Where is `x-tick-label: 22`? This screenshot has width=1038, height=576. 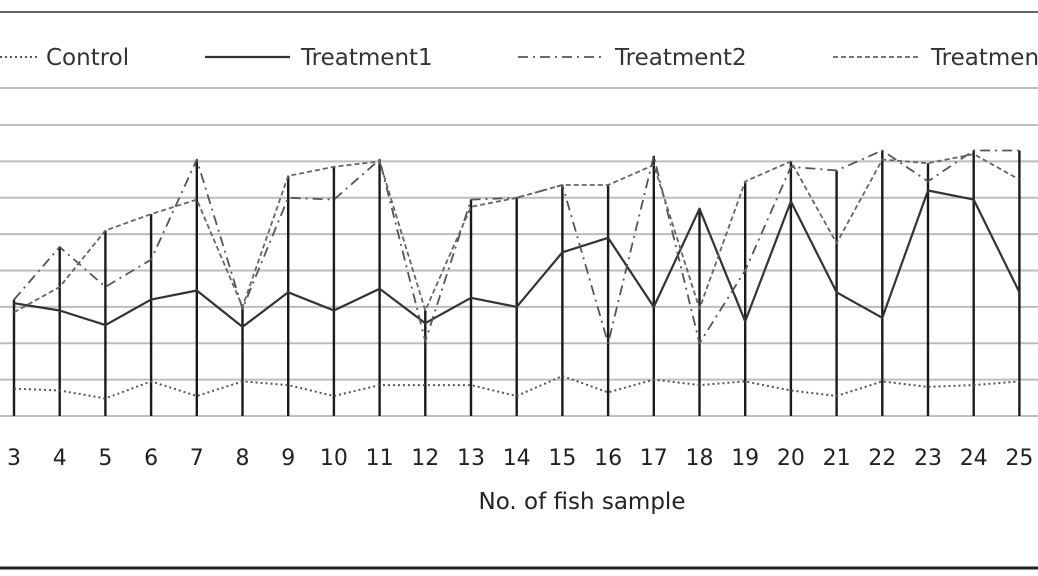
x-tick-label: 22 is located at coordinates (882, 458).